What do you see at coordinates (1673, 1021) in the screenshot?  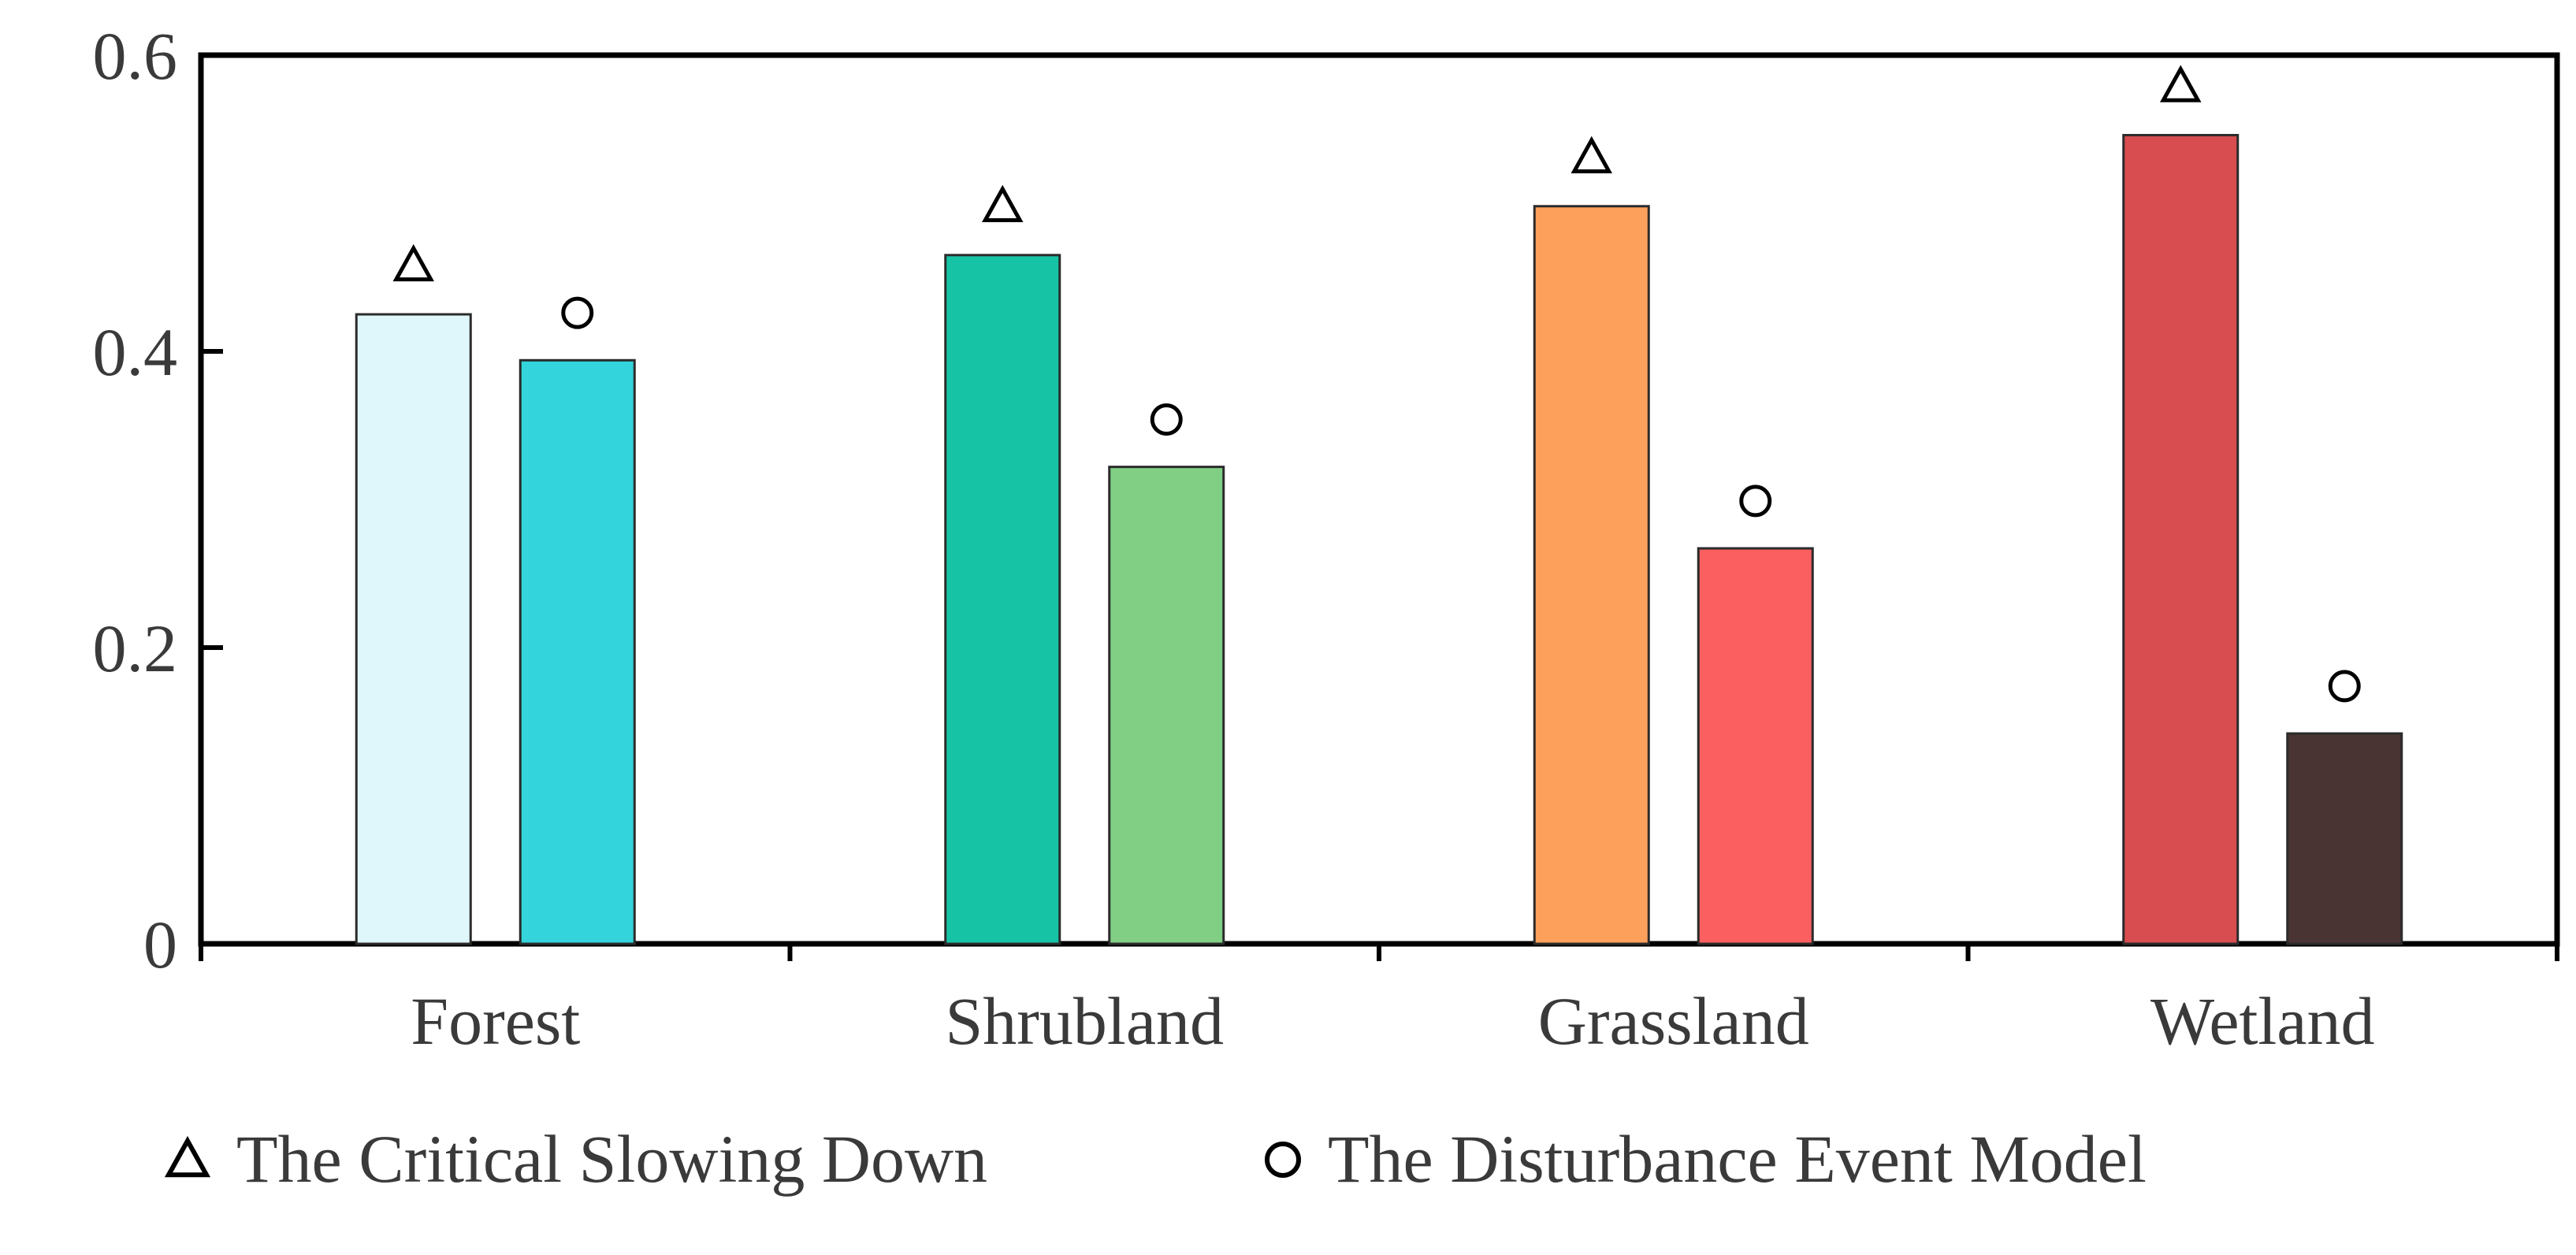 I see `x-category-label: Grassland` at bounding box center [1673, 1021].